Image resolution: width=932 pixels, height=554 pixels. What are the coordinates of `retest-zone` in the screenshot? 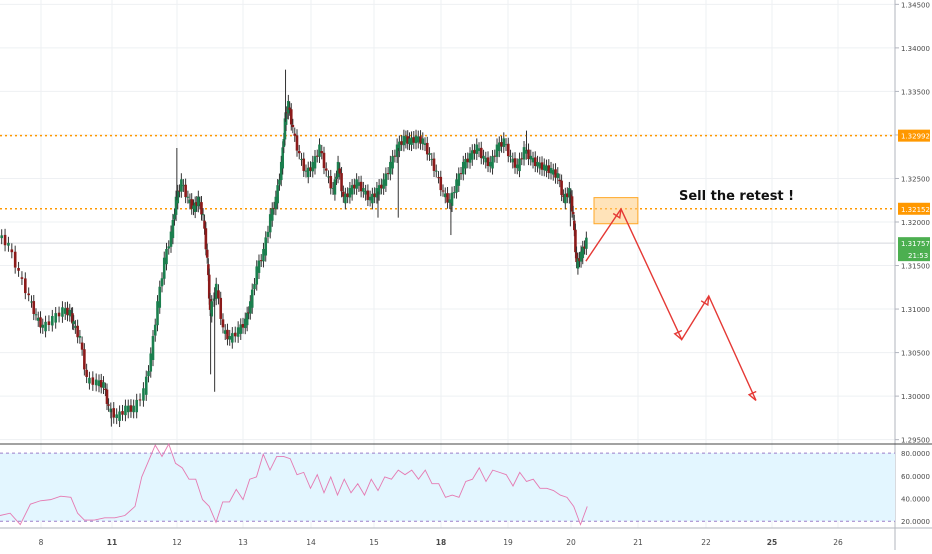 It's located at (616, 211).